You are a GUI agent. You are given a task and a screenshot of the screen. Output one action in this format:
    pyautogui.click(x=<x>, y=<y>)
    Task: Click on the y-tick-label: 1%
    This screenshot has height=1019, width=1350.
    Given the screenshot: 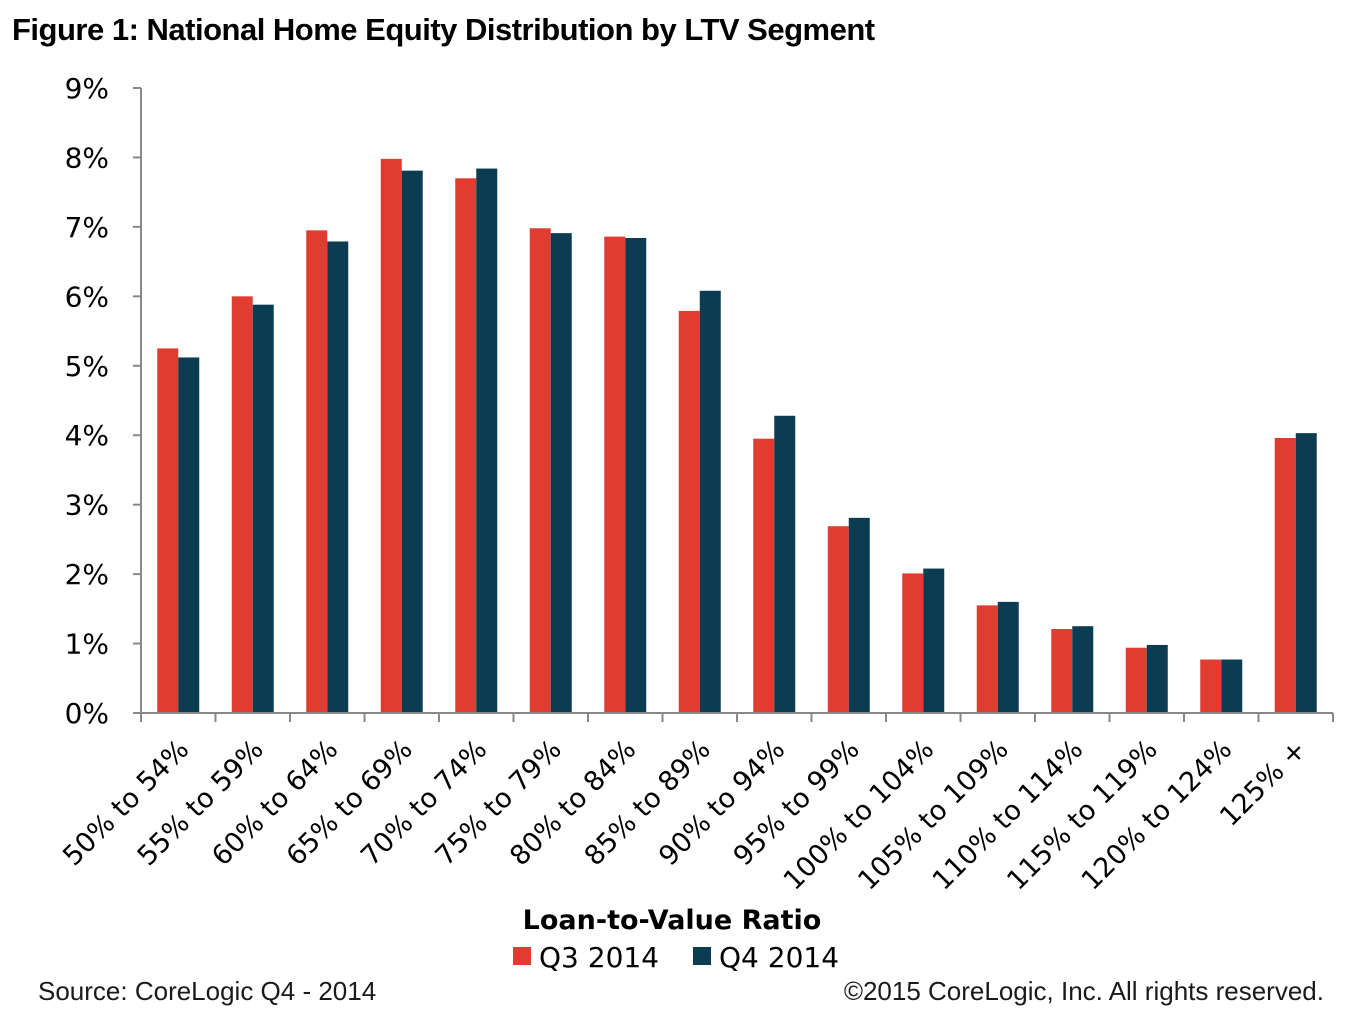 What is the action you would take?
    pyautogui.click(x=87, y=644)
    